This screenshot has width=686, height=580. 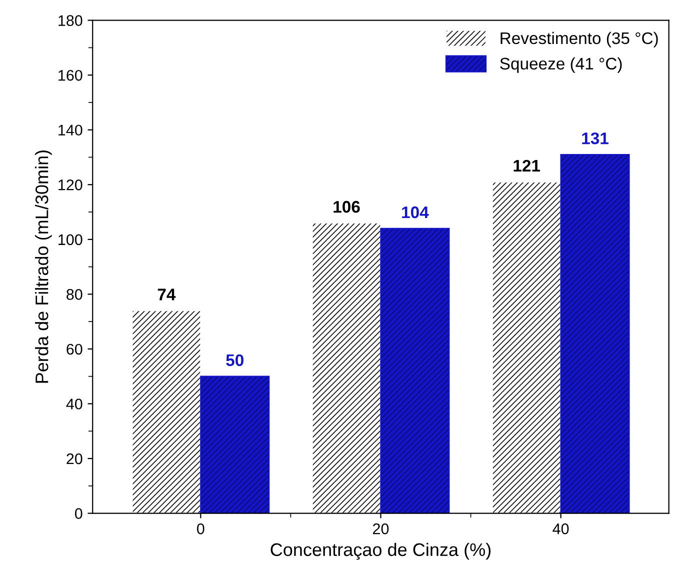 What do you see at coordinates (70, 240) in the screenshot?
I see `y-tick-label: 100` at bounding box center [70, 240].